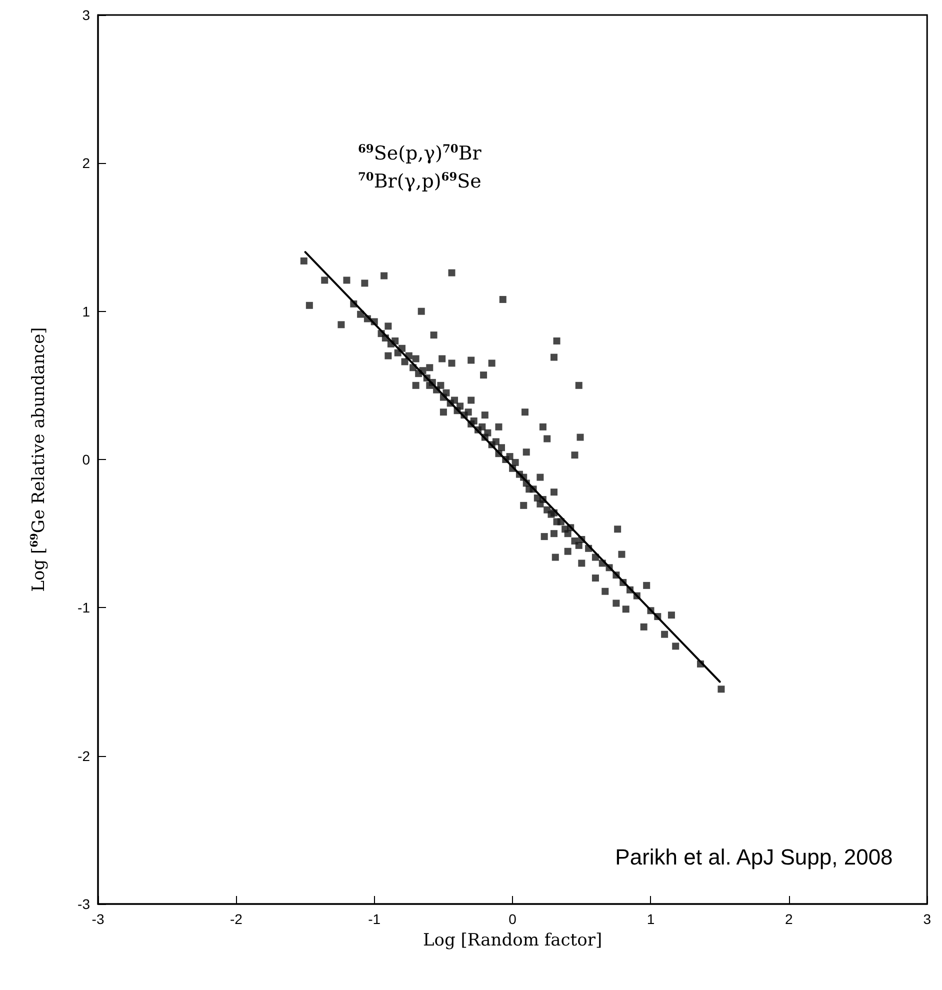  I want to click on y-tick-label: 0, so click(86, 460).